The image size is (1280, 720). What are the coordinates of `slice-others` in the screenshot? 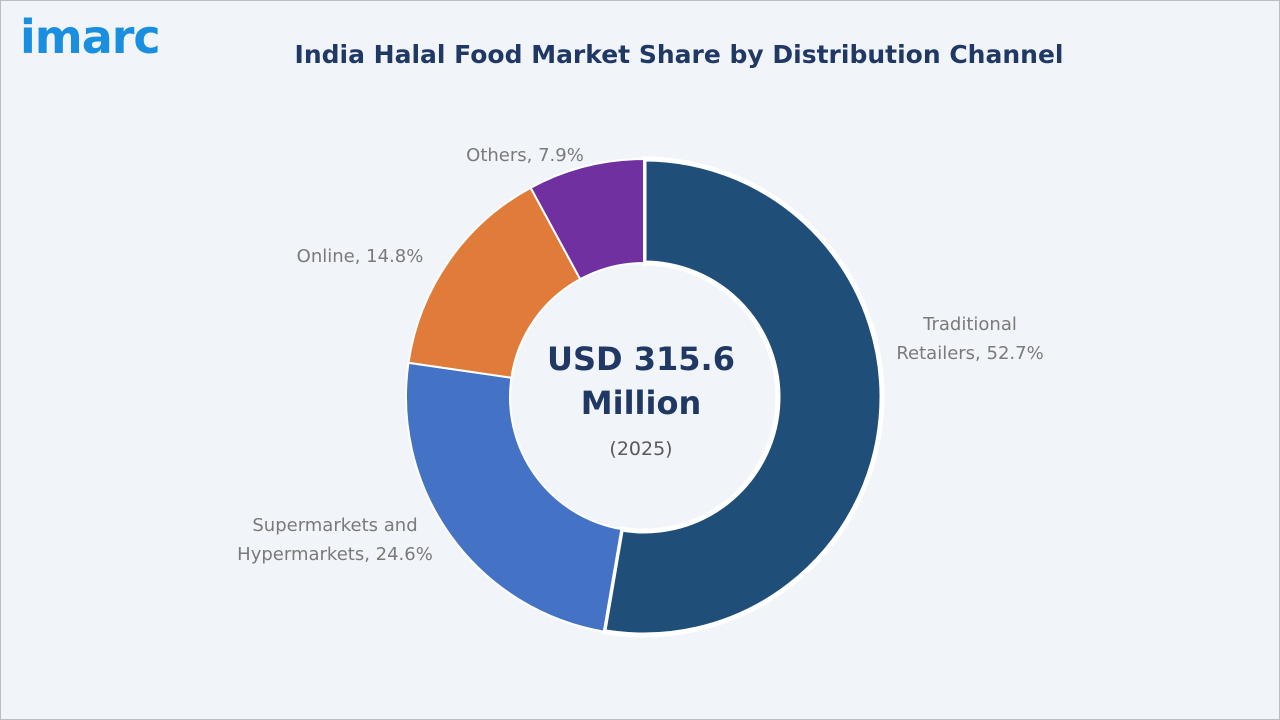 It's located at (587, 219).